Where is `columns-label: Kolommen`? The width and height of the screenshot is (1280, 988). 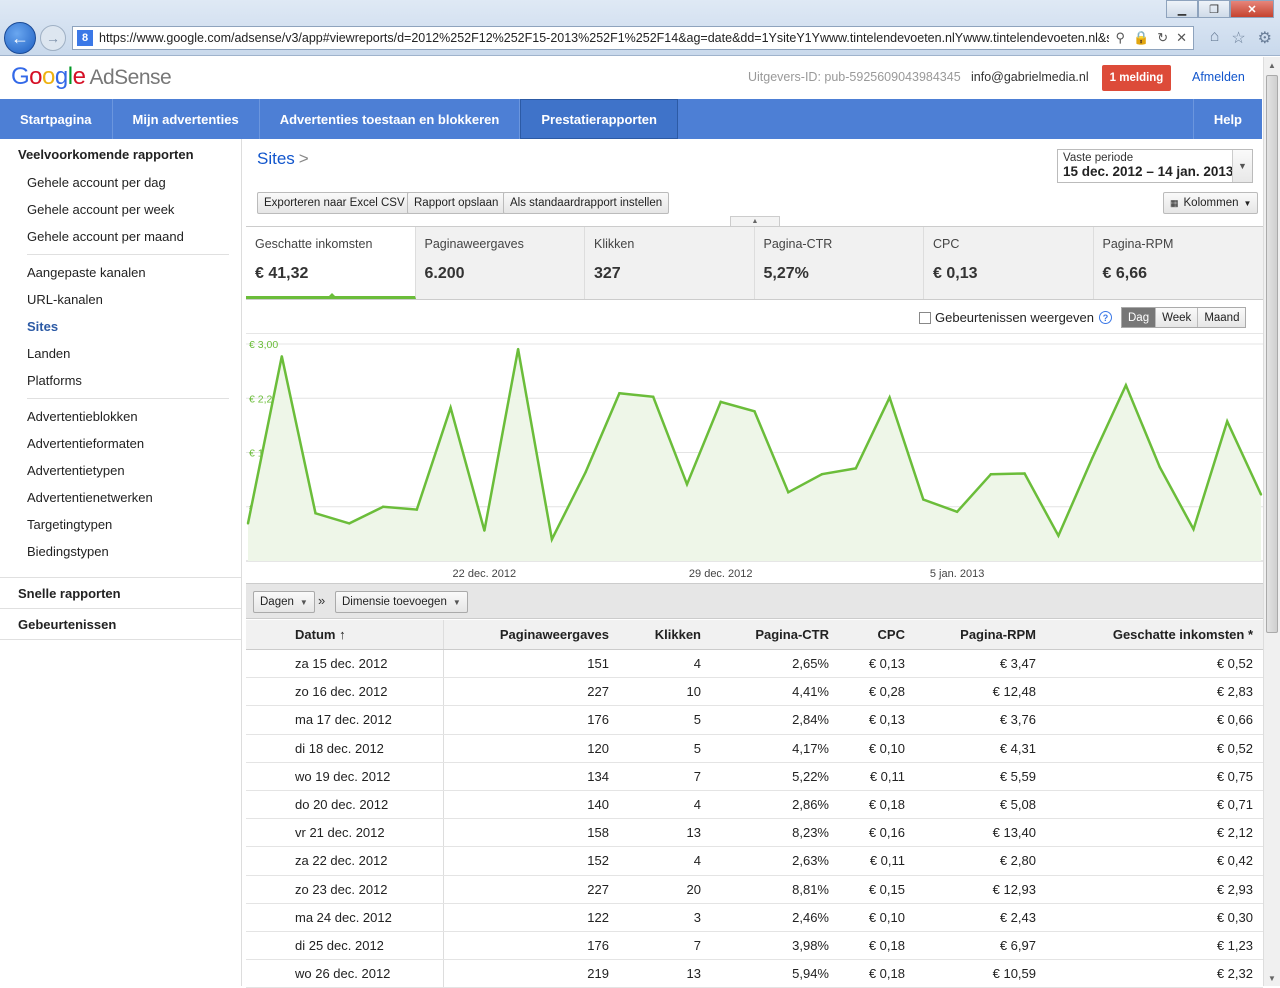
columns-label: Kolommen is located at coordinates (1211, 203).